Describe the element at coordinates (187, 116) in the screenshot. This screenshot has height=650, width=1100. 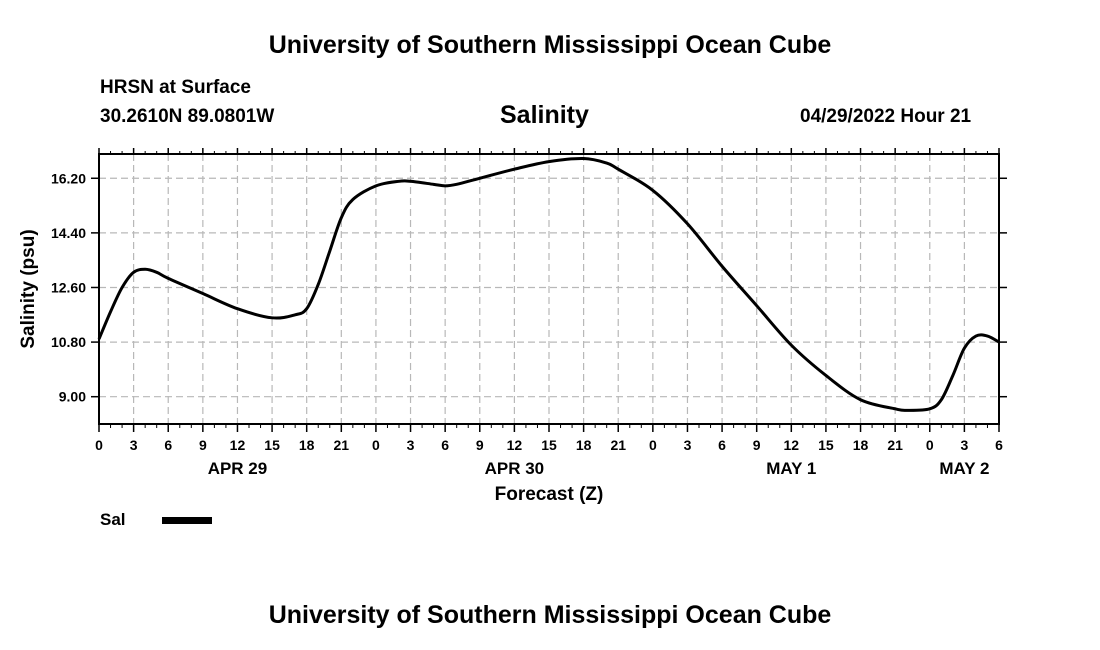
I see `station-coordinates: 30.2610N 89.0801W` at that location.